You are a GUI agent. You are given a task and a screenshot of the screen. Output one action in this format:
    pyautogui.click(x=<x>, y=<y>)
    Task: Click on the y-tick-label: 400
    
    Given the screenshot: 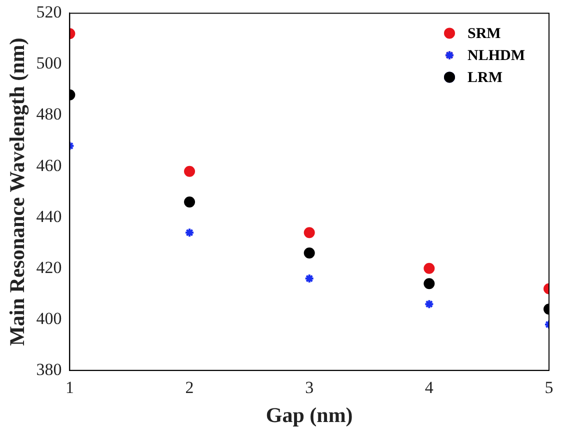 What is the action you would take?
    pyautogui.click(x=49, y=318)
    